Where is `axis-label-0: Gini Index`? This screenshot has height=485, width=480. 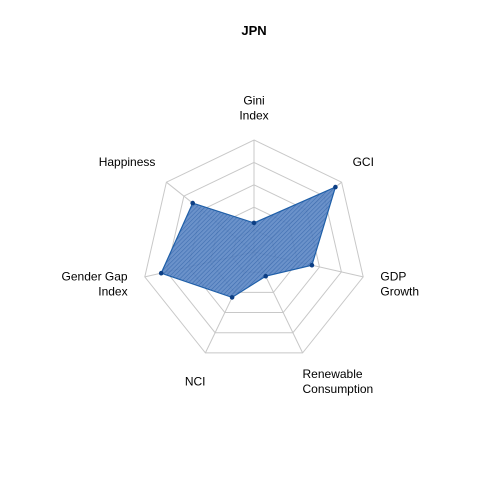
axis-label-0: Gini Index is located at coordinates (253, 108).